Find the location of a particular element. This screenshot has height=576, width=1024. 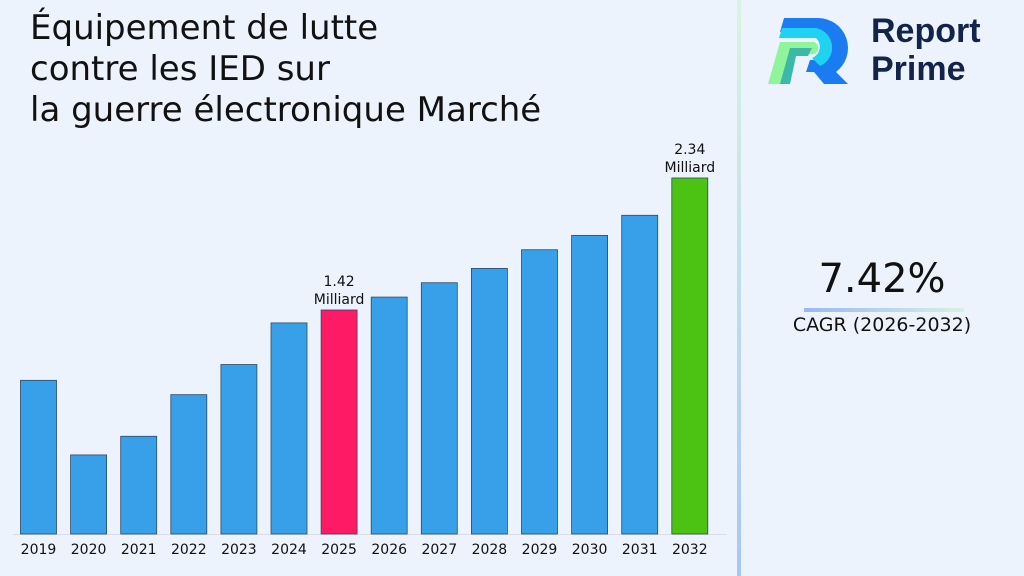

bar-2032 is located at coordinates (690, 356).